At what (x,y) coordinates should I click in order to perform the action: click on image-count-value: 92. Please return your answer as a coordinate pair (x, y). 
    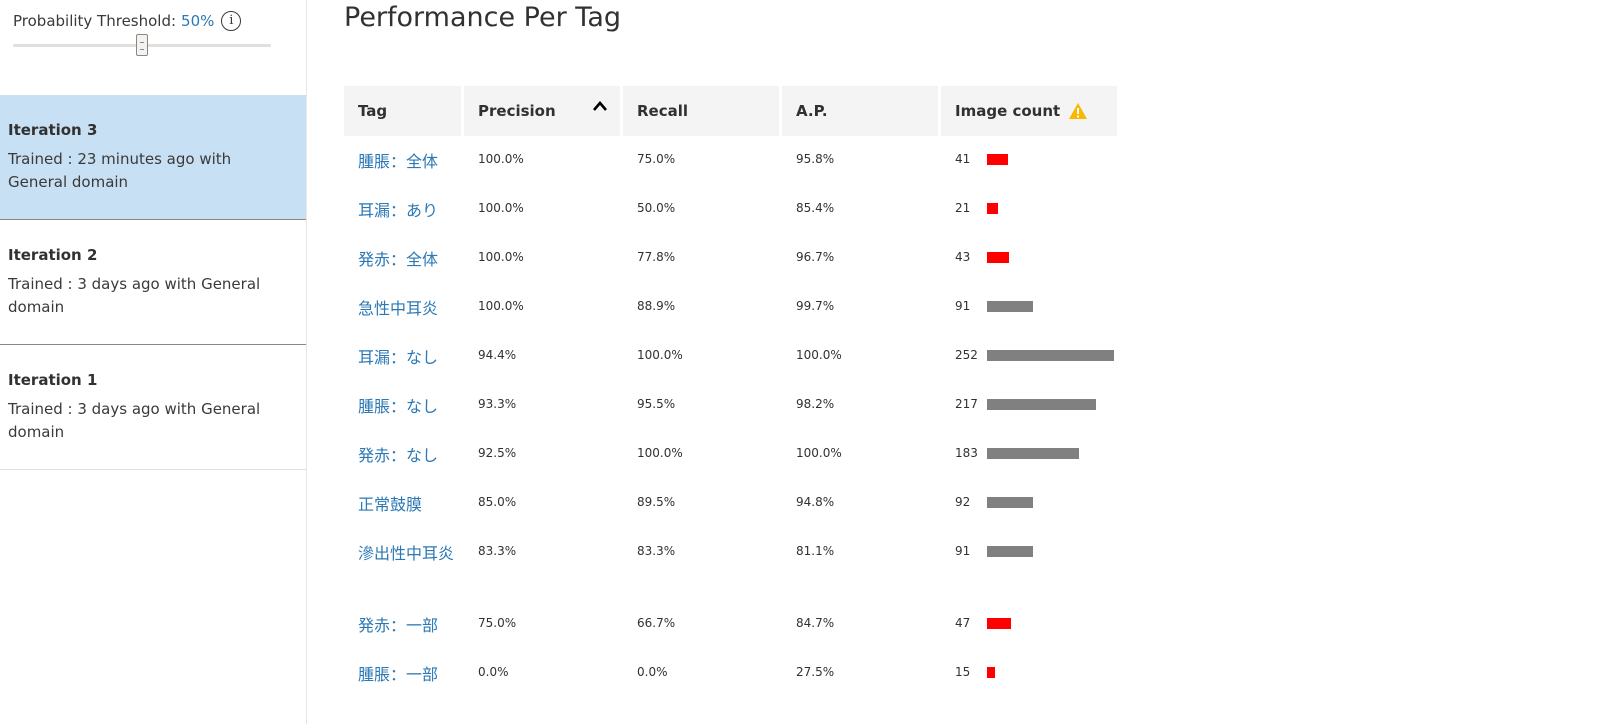
    Looking at the image, I should click on (963, 502).